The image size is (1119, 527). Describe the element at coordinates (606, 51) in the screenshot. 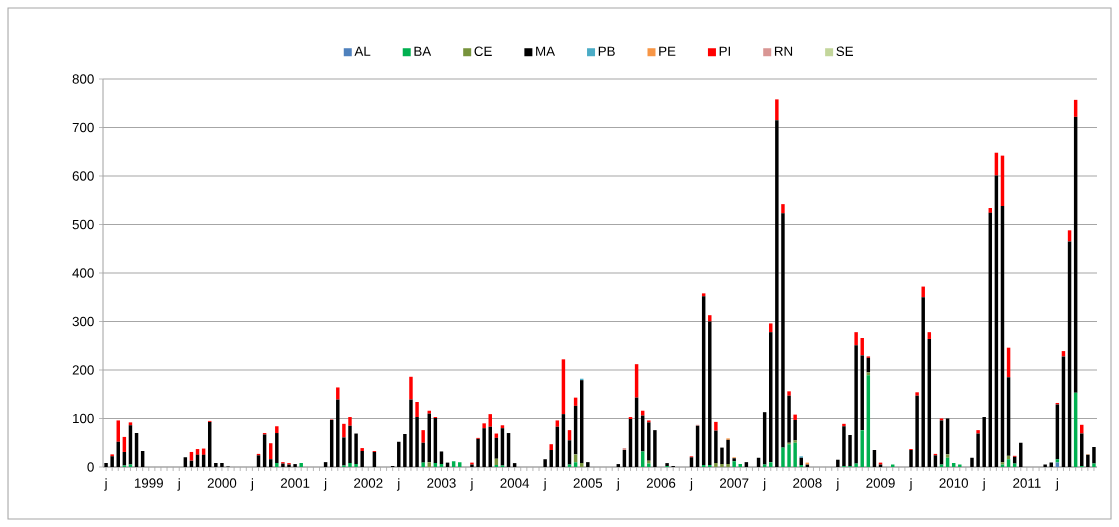

I see `legend-label: PB` at that location.